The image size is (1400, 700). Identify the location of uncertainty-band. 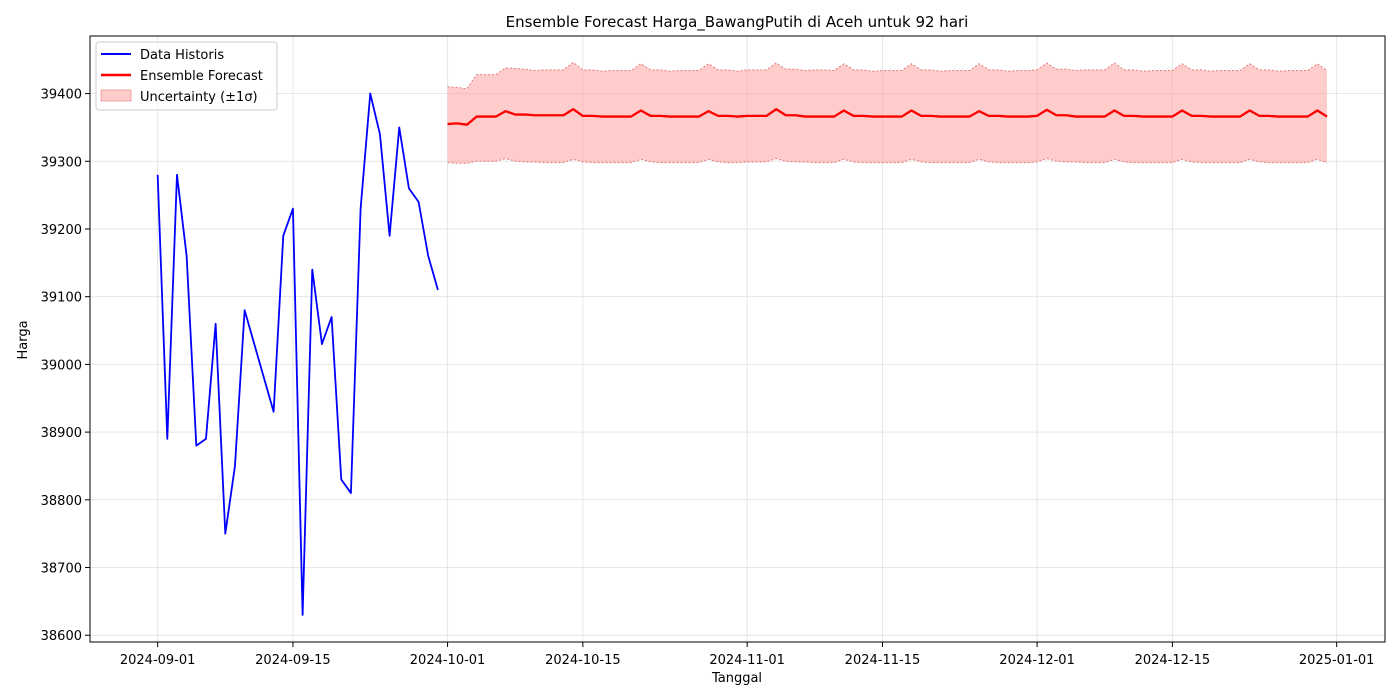
(887, 112).